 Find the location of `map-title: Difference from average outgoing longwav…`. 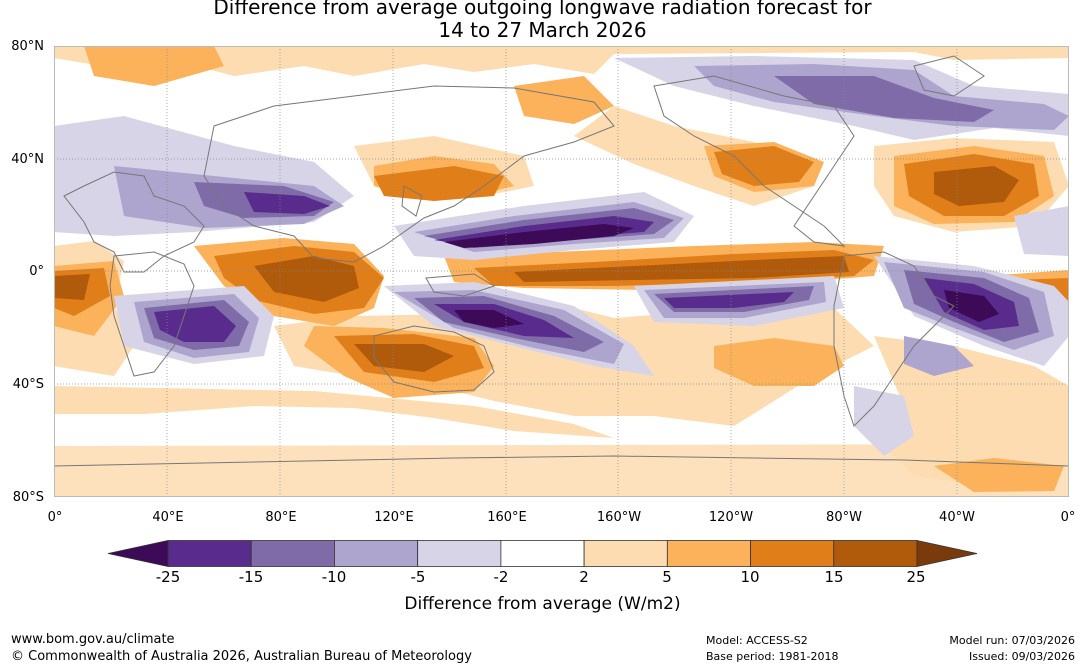

map-title: Difference from average outgoing longwav… is located at coordinates (542, 21).